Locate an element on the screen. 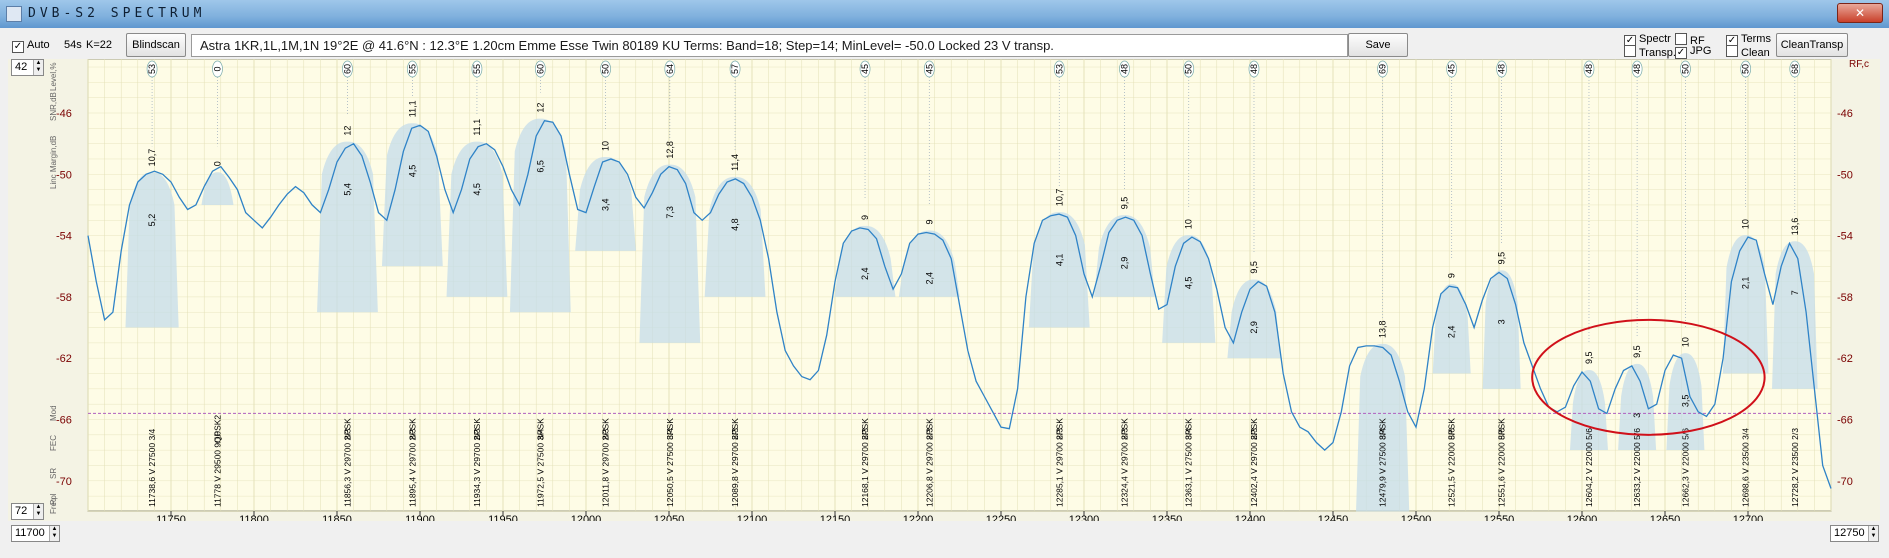  close-button: ✕ is located at coordinates (1860, 13).